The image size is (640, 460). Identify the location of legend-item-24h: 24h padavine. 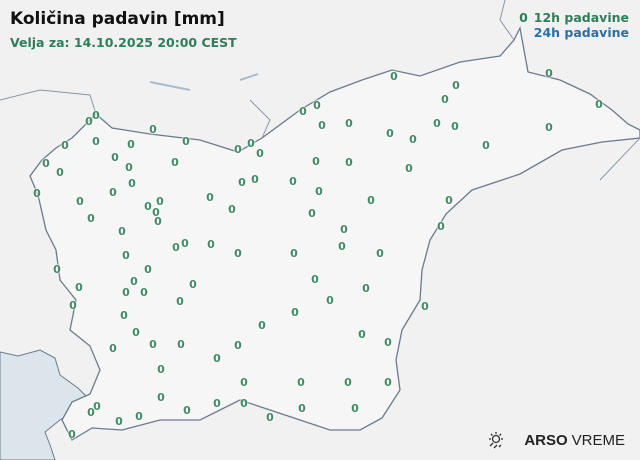
(574, 32).